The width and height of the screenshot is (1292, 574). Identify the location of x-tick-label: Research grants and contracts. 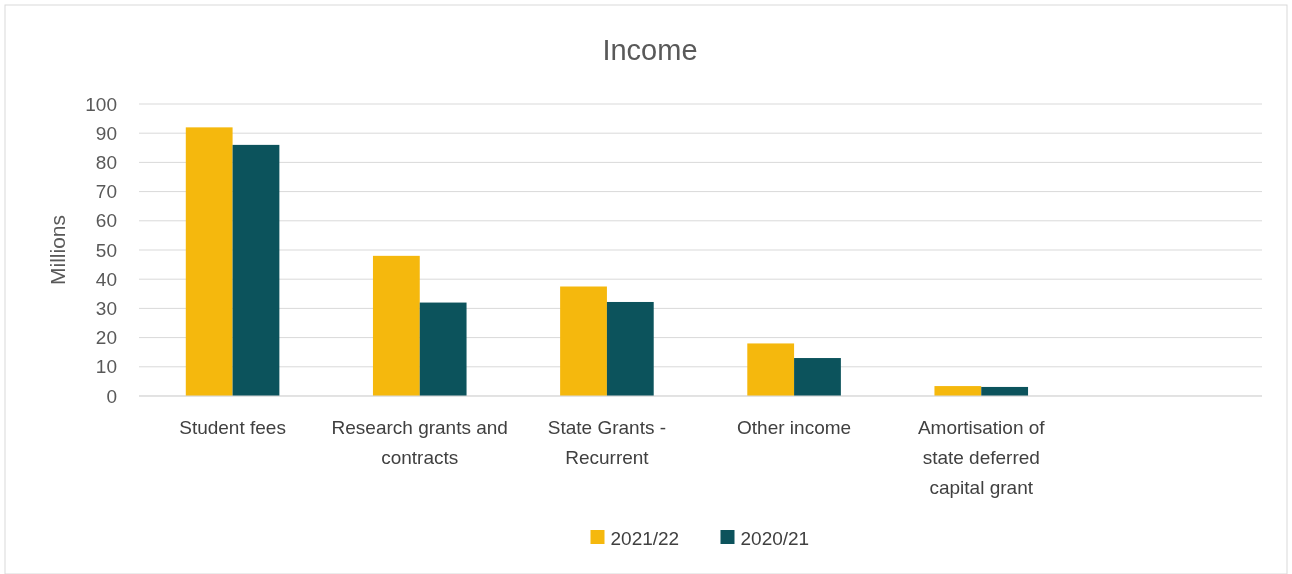
(419, 442).